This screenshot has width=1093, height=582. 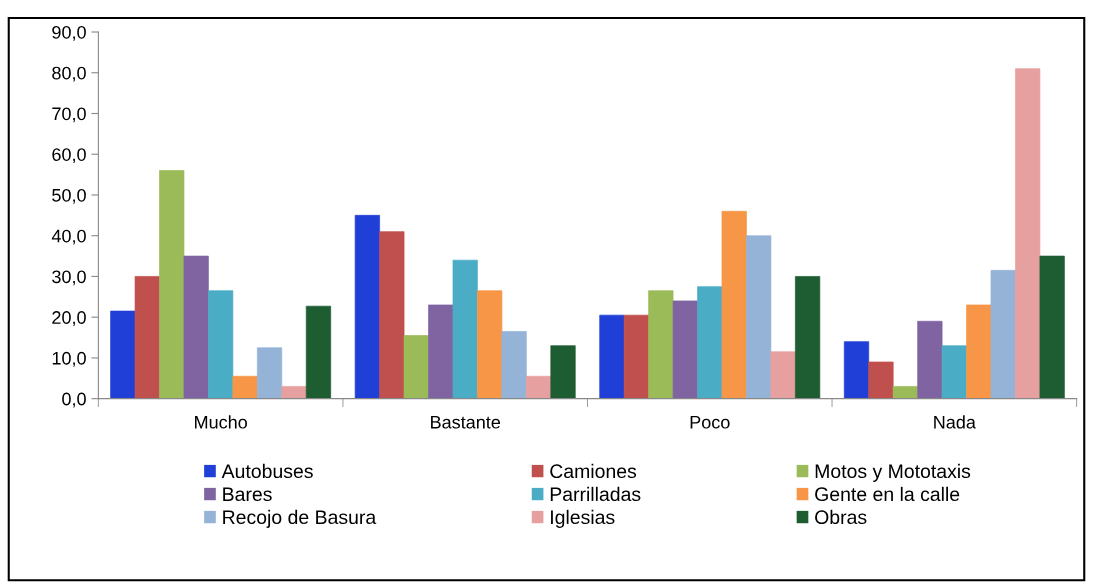 I want to click on legend-label: Bares, so click(x=247, y=494).